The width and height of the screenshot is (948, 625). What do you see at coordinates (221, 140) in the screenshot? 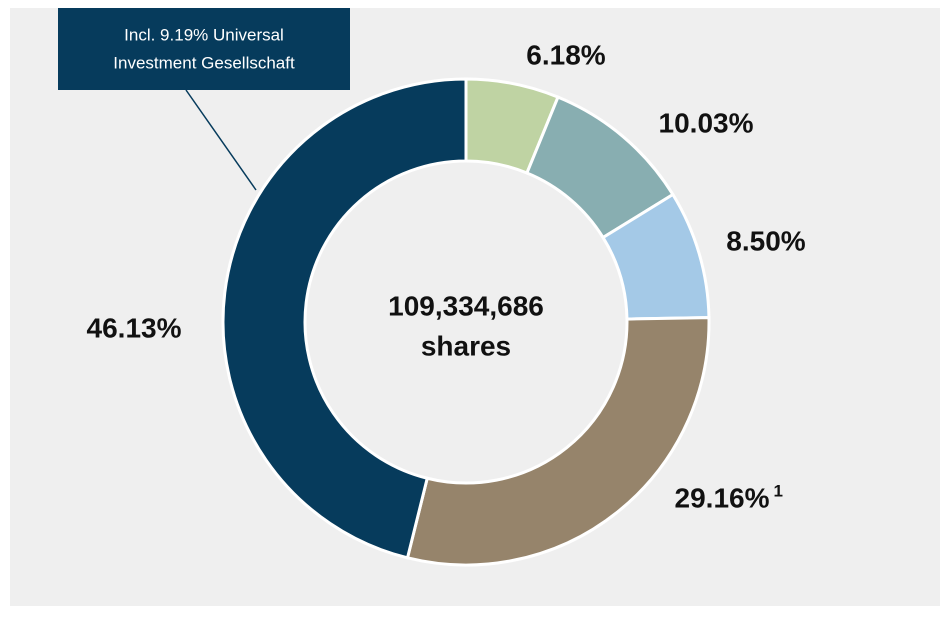
I see `annotation-leader` at bounding box center [221, 140].